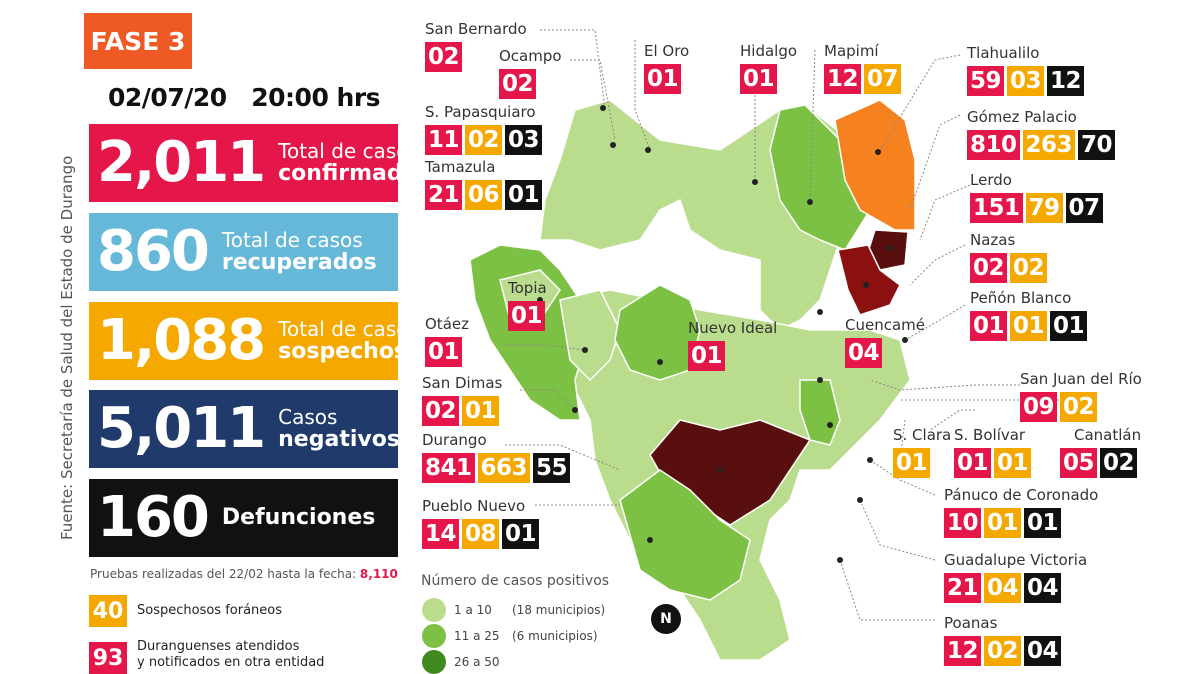 The image size is (1200, 674). Describe the element at coordinates (481, 523) in the screenshot. I see `muni-pueblo-nuevo: Pueblo Nuevo 14 08 01` at that location.